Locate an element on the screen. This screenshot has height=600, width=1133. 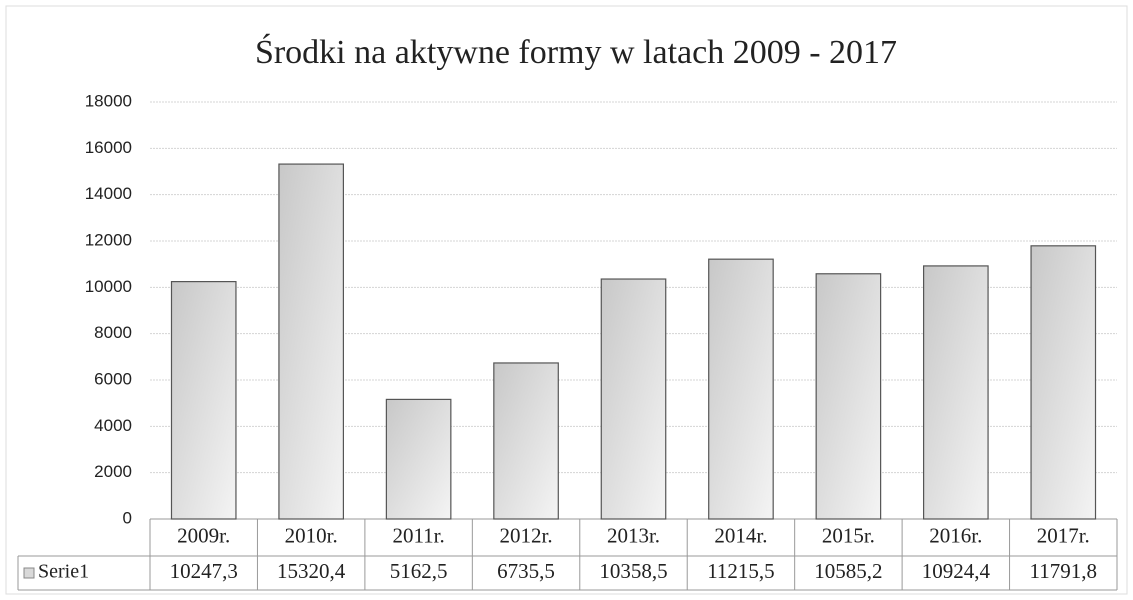
y-tick-label: 2000 is located at coordinates (113, 471).